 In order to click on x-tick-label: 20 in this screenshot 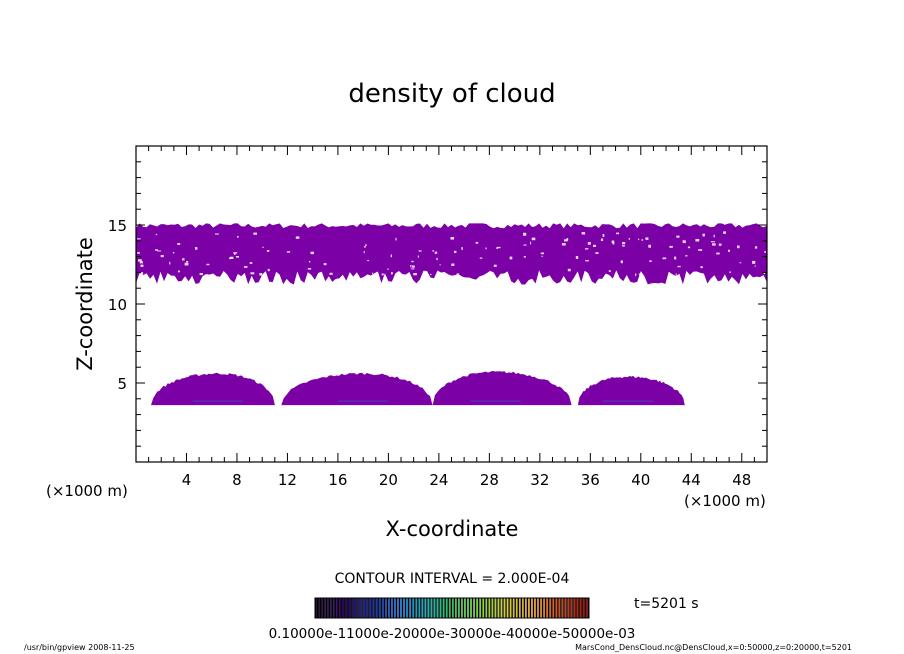, I will do `click(388, 480)`.